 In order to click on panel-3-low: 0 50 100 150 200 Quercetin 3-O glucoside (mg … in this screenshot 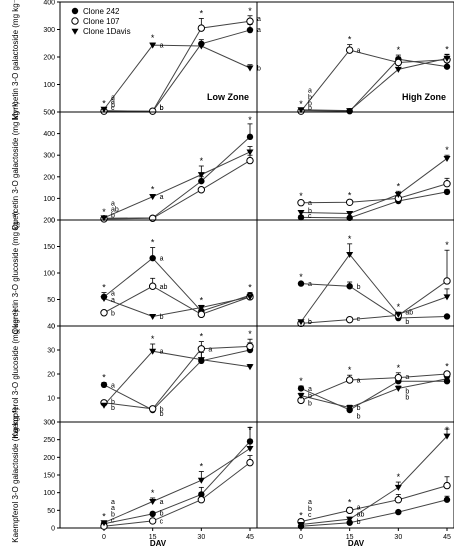, I will do `click(134, 272)`.